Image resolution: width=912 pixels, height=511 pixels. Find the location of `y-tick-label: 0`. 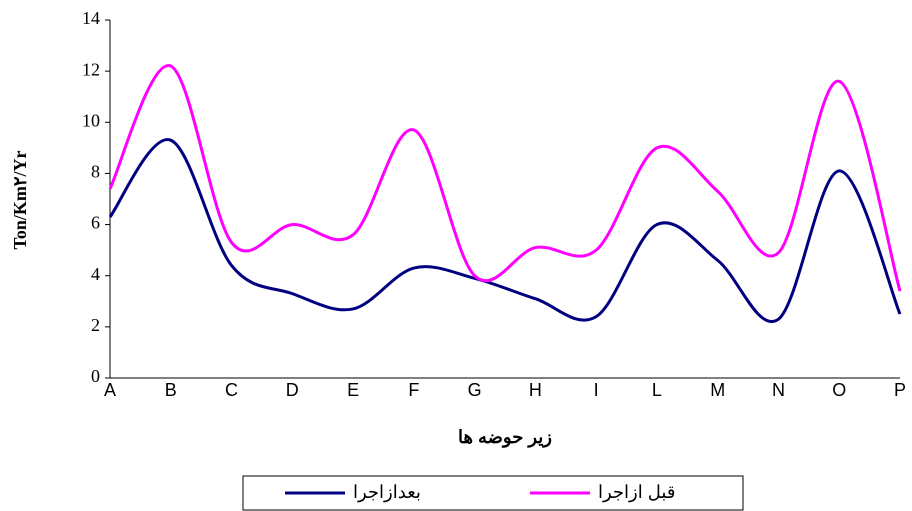

y-tick-label: 0 is located at coordinates (95, 376).